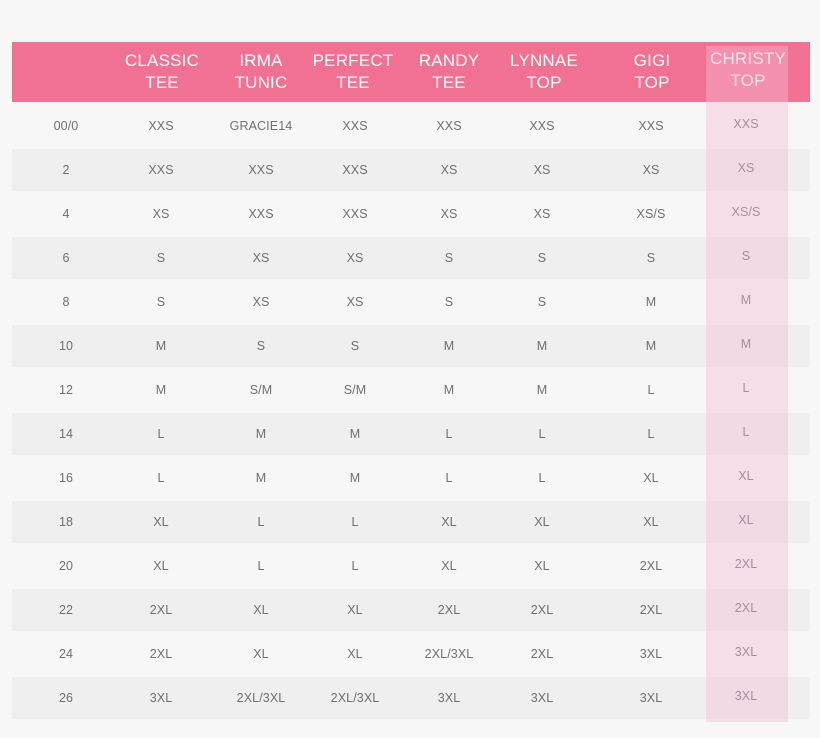 The width and height of the screenshot is (820, 738). Describe the element at coordinates (66, 390) in the screenshot. I see `size-cell: 12` at that location.